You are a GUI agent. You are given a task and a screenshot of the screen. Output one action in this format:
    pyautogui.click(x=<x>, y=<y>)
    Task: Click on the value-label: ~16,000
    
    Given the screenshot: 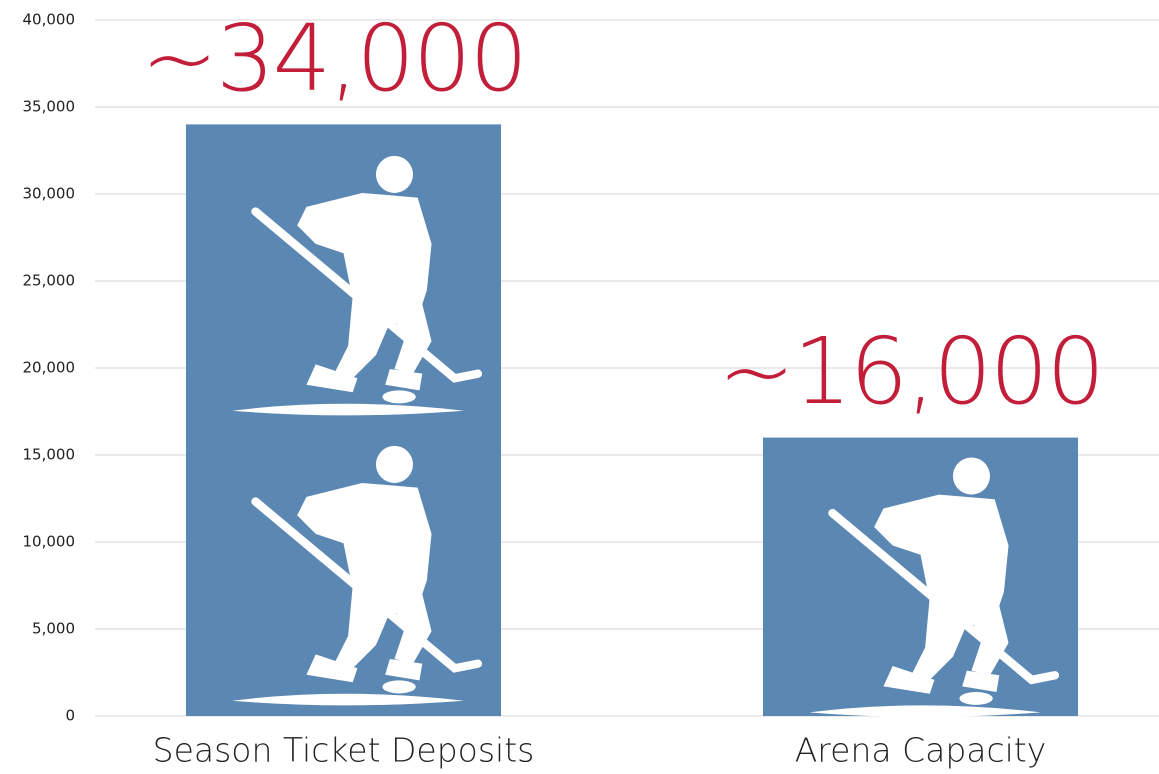 What is the action you would take?
    pyautogui.click(x=910, y=371)
    